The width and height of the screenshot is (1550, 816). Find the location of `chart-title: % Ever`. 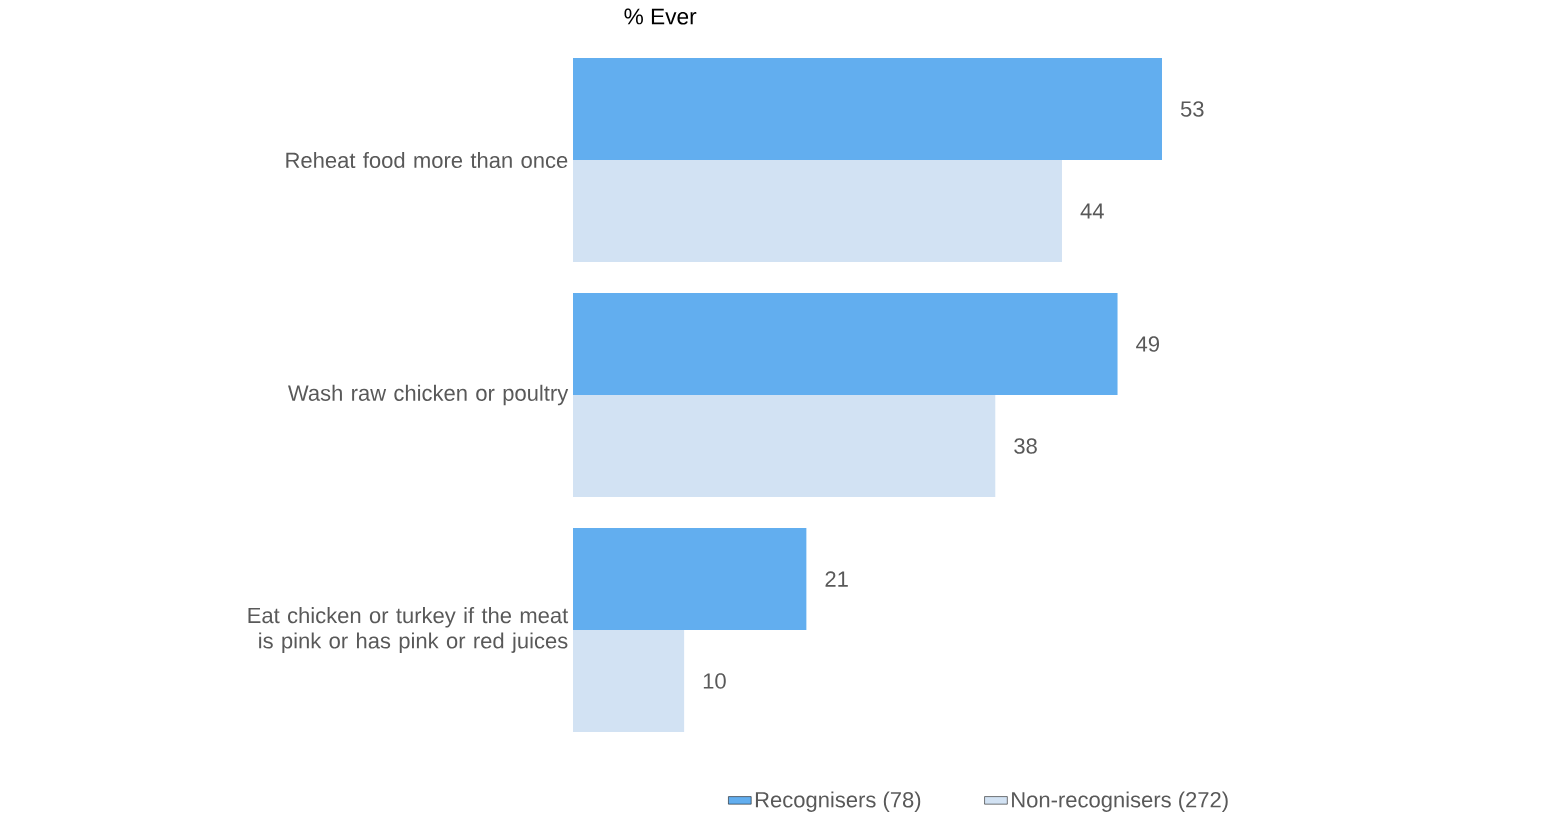

chart-title: % Ever is located at coordinates (660, 16).